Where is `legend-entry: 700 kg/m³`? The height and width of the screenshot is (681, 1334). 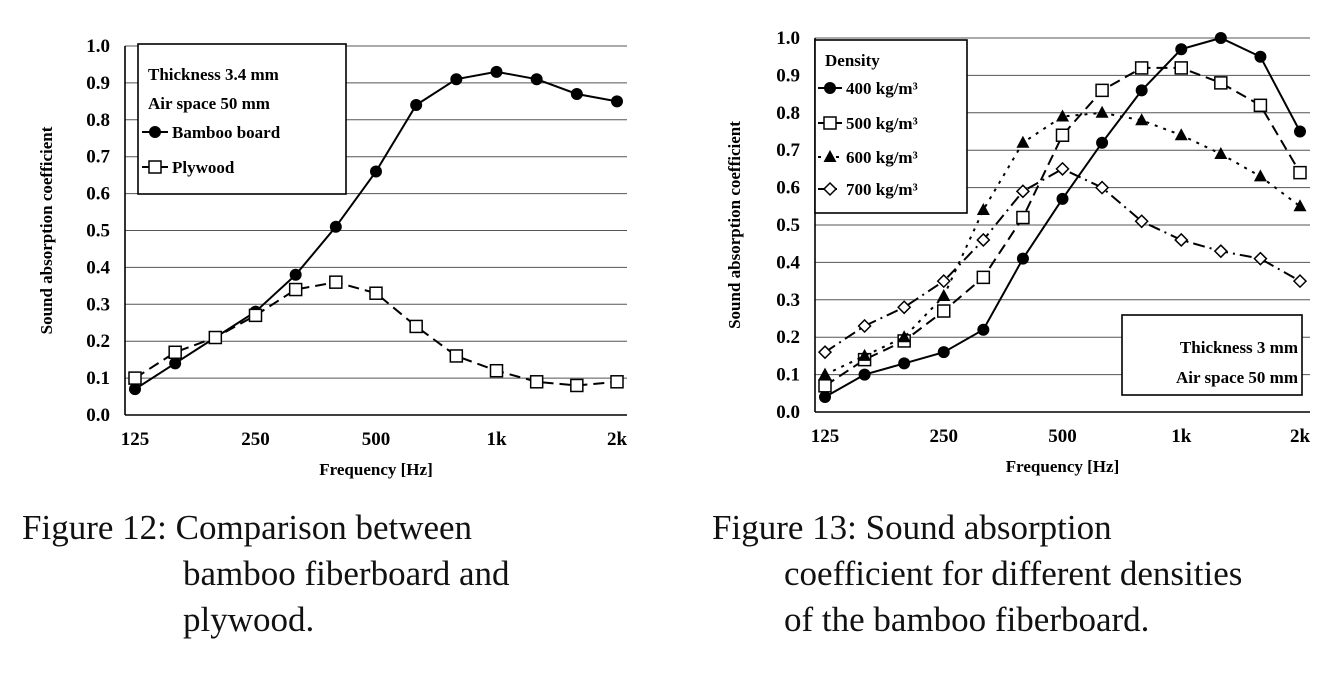 legend-entry: 700 kg/m³ is located at coordinates (882, 189).